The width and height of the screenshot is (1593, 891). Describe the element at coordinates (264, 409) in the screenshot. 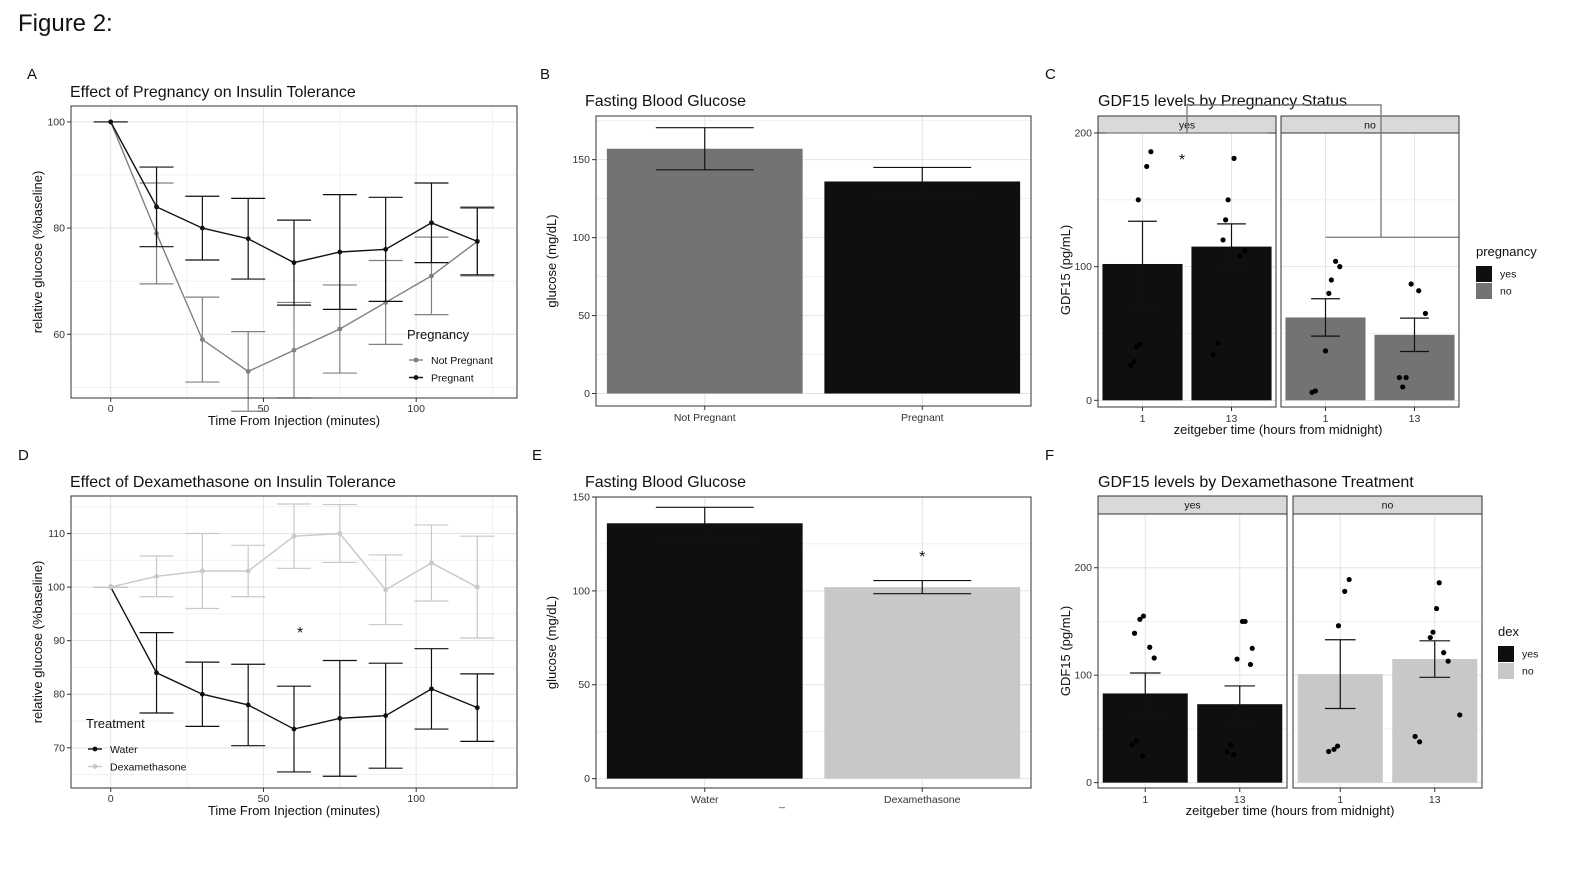

I see `x-tick-label: 50` at that location.